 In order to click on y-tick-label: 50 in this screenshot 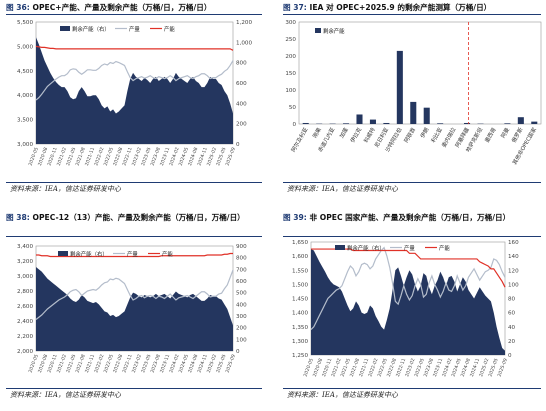, I will do `click(293, 108)`.